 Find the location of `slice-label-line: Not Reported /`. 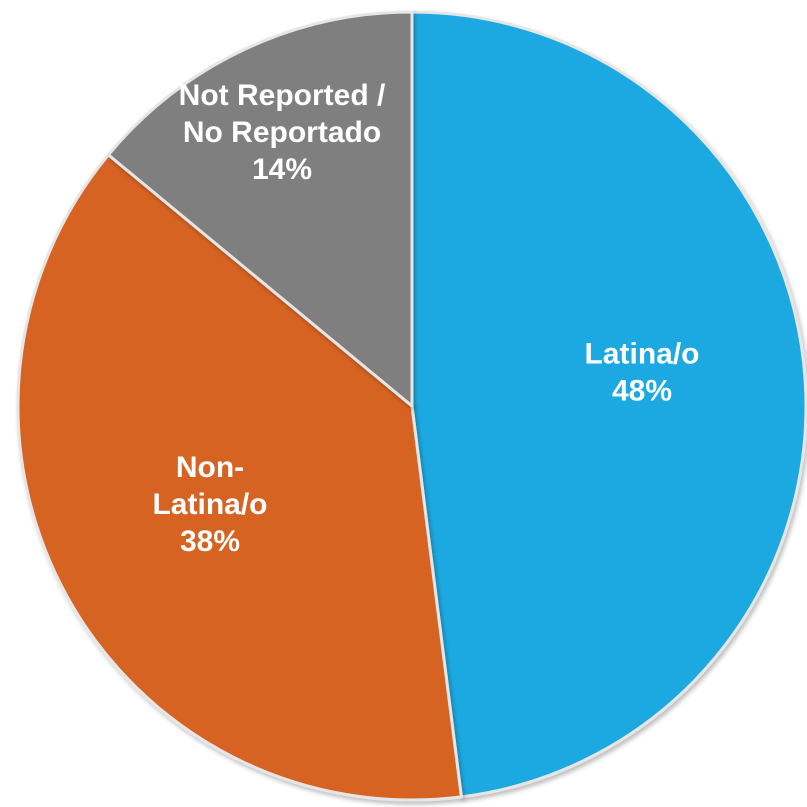

slice-label-line: Not Reported / is located at coordinates (282, 95).